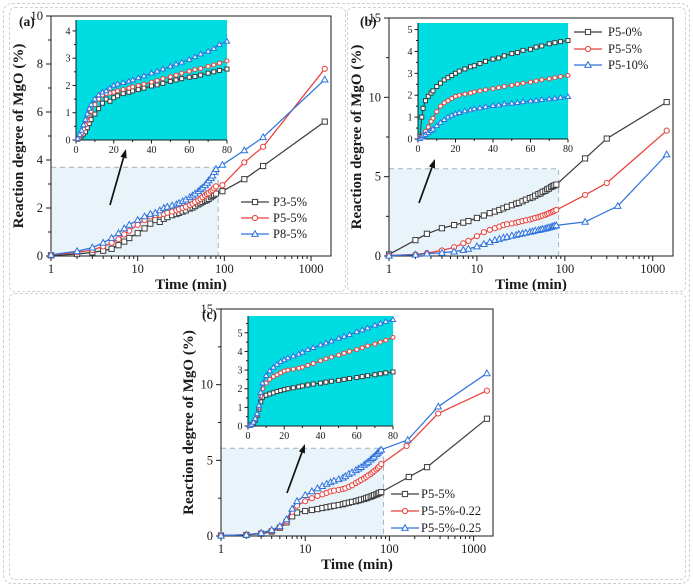  I want to click on inset-background, so click(320, 371).